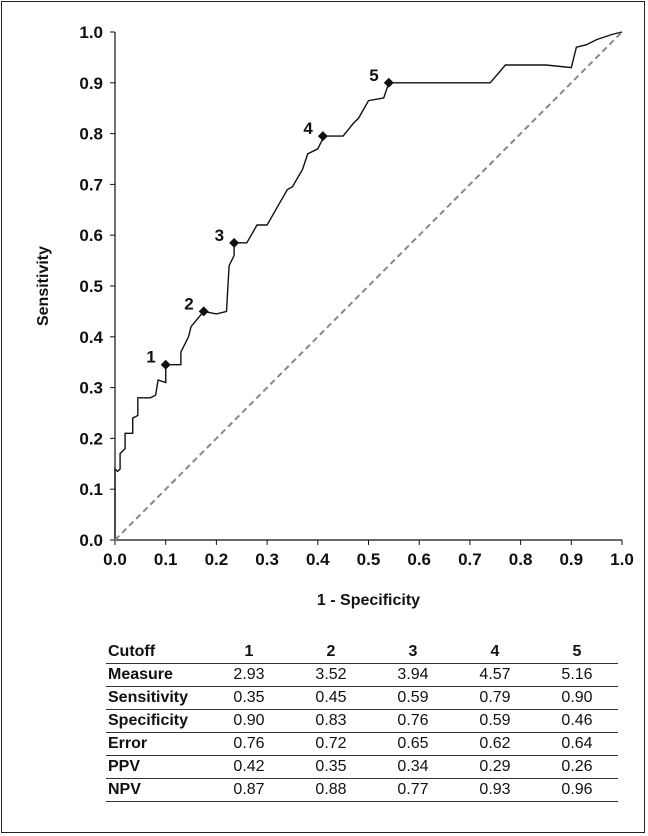  I want to click on table-row: NPV 0.87 0.88 0.77 0.93 0.96, so click(362, 790).